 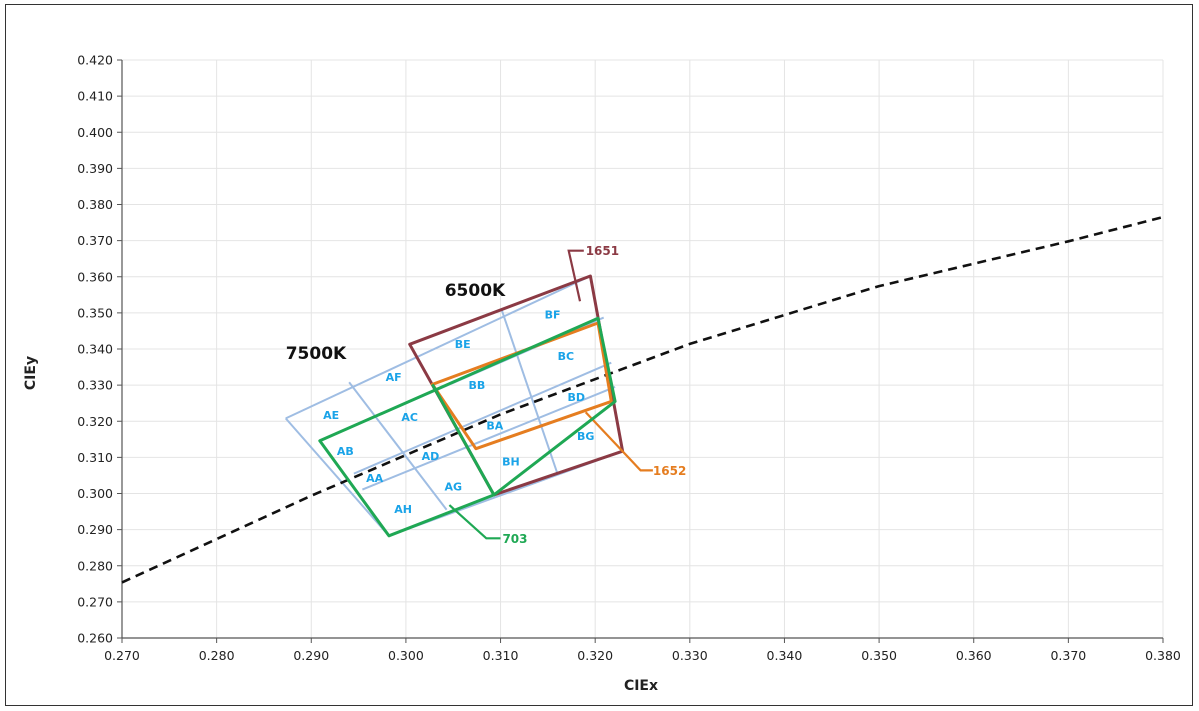 What do you see at coordinates (403, 509) in the screenshot?
I see `bin-label-ah: AH` at bounding box center [403, 509].